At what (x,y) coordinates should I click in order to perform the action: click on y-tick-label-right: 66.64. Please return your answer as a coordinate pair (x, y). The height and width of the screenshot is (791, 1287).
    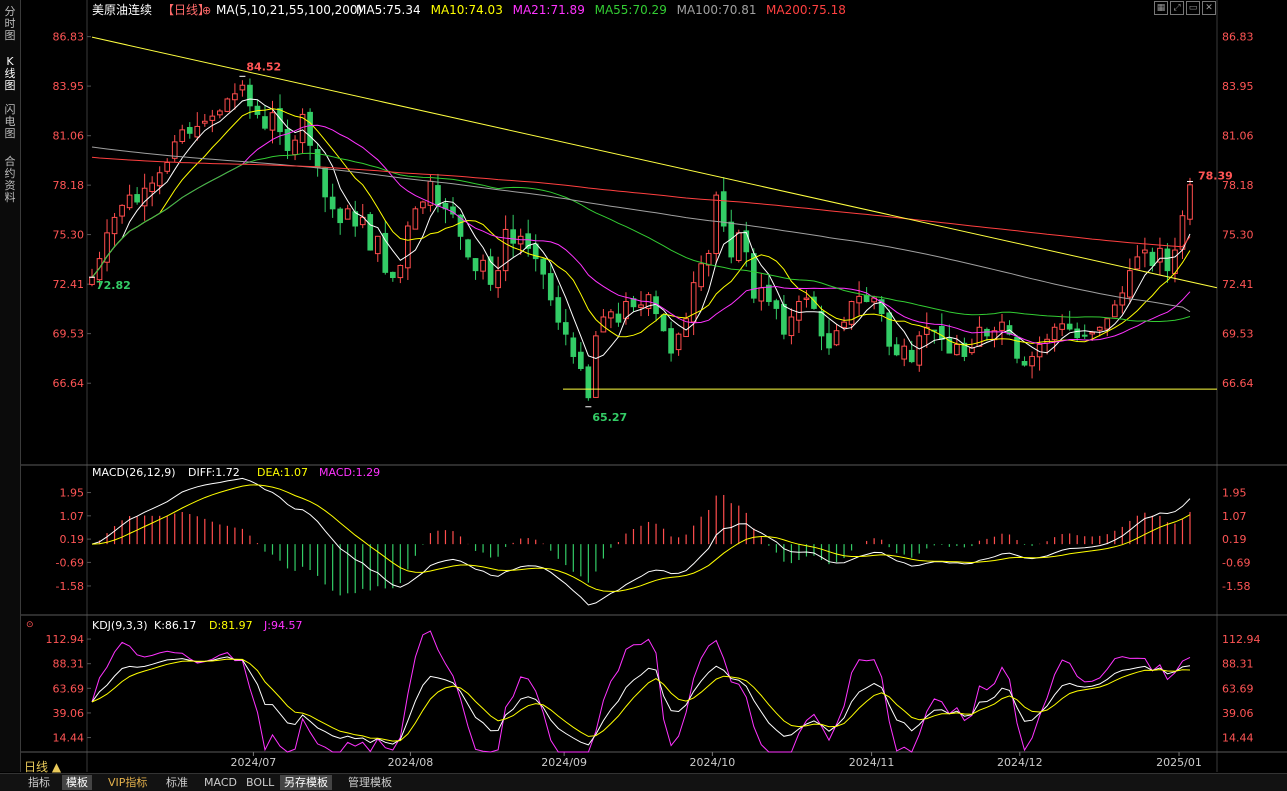
    Looking at the image, I should click on (1238, 383).